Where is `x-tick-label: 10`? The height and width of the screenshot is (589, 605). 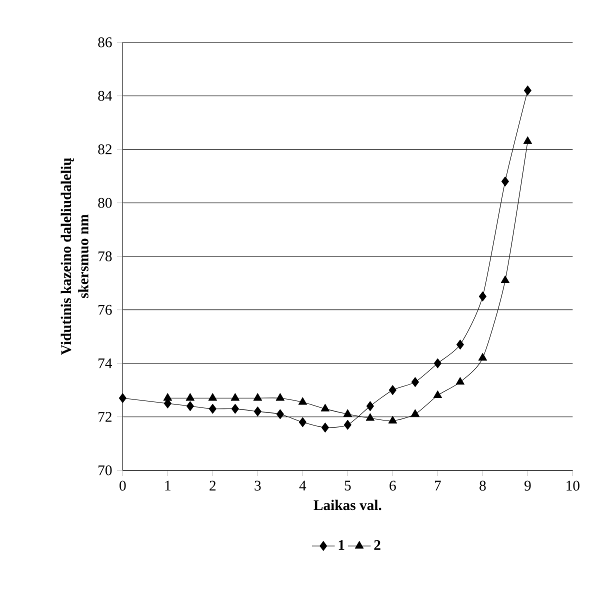 x-tick-label: 10 is located at coordinates (573, 485).